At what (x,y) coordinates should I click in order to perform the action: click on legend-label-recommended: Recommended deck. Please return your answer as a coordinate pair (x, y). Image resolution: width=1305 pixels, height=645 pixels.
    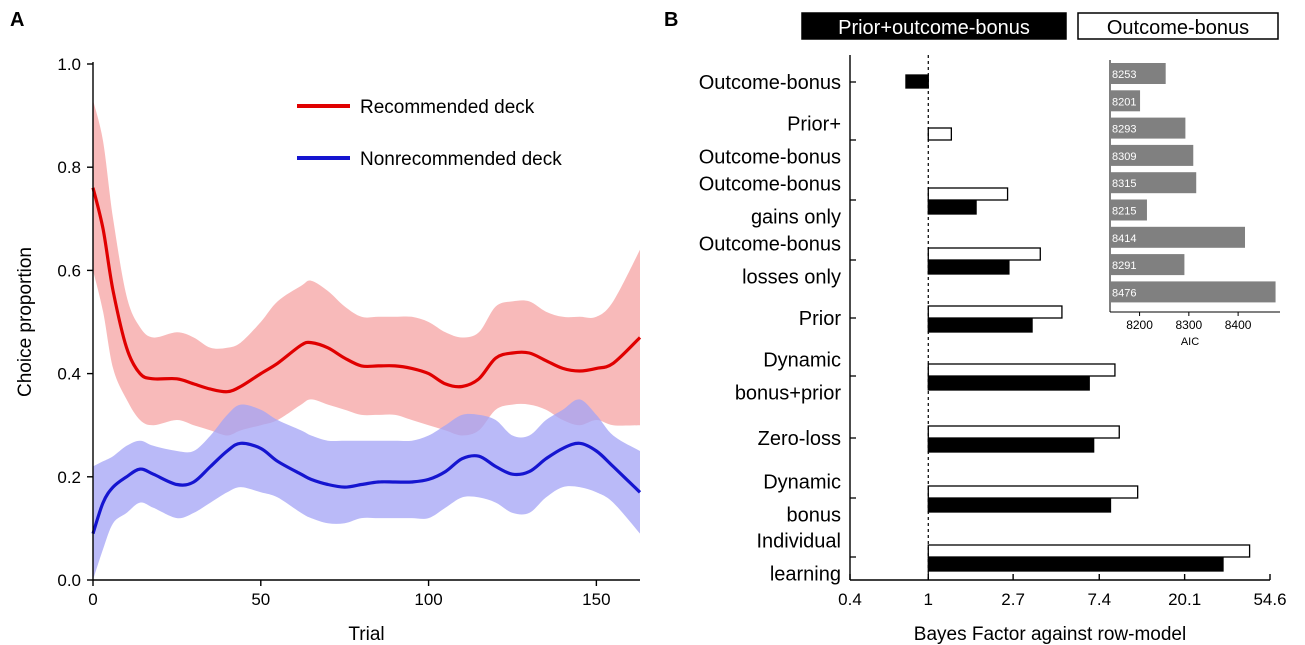
    Looking at the image, I should click on (447, 107).